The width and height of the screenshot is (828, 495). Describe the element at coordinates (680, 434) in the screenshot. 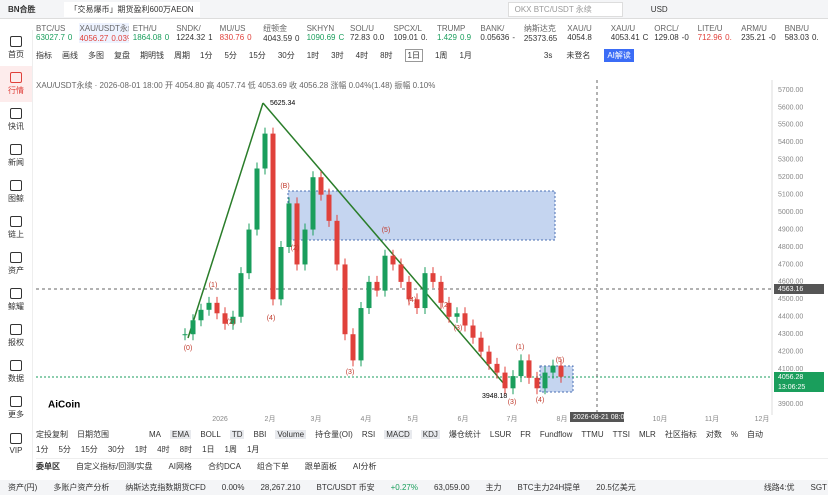

I see `indicator: 社区指标` at that location.